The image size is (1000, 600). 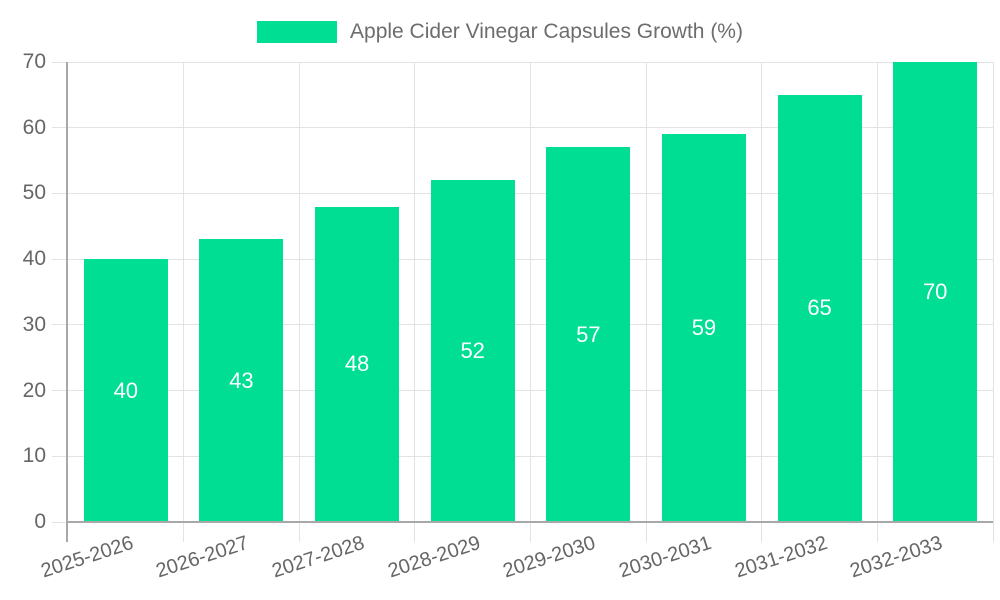 I want to click on y-axis-tick-label: 40, so click(x=34, y=259).